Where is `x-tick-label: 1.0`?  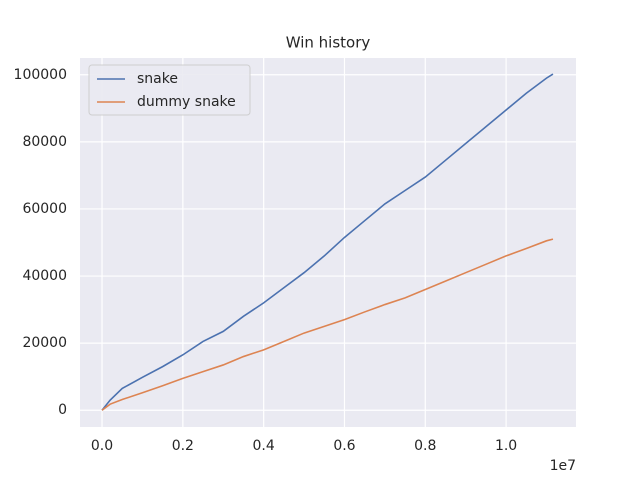
x-tick-label: 1.0 is located at coordinates (506, 446).